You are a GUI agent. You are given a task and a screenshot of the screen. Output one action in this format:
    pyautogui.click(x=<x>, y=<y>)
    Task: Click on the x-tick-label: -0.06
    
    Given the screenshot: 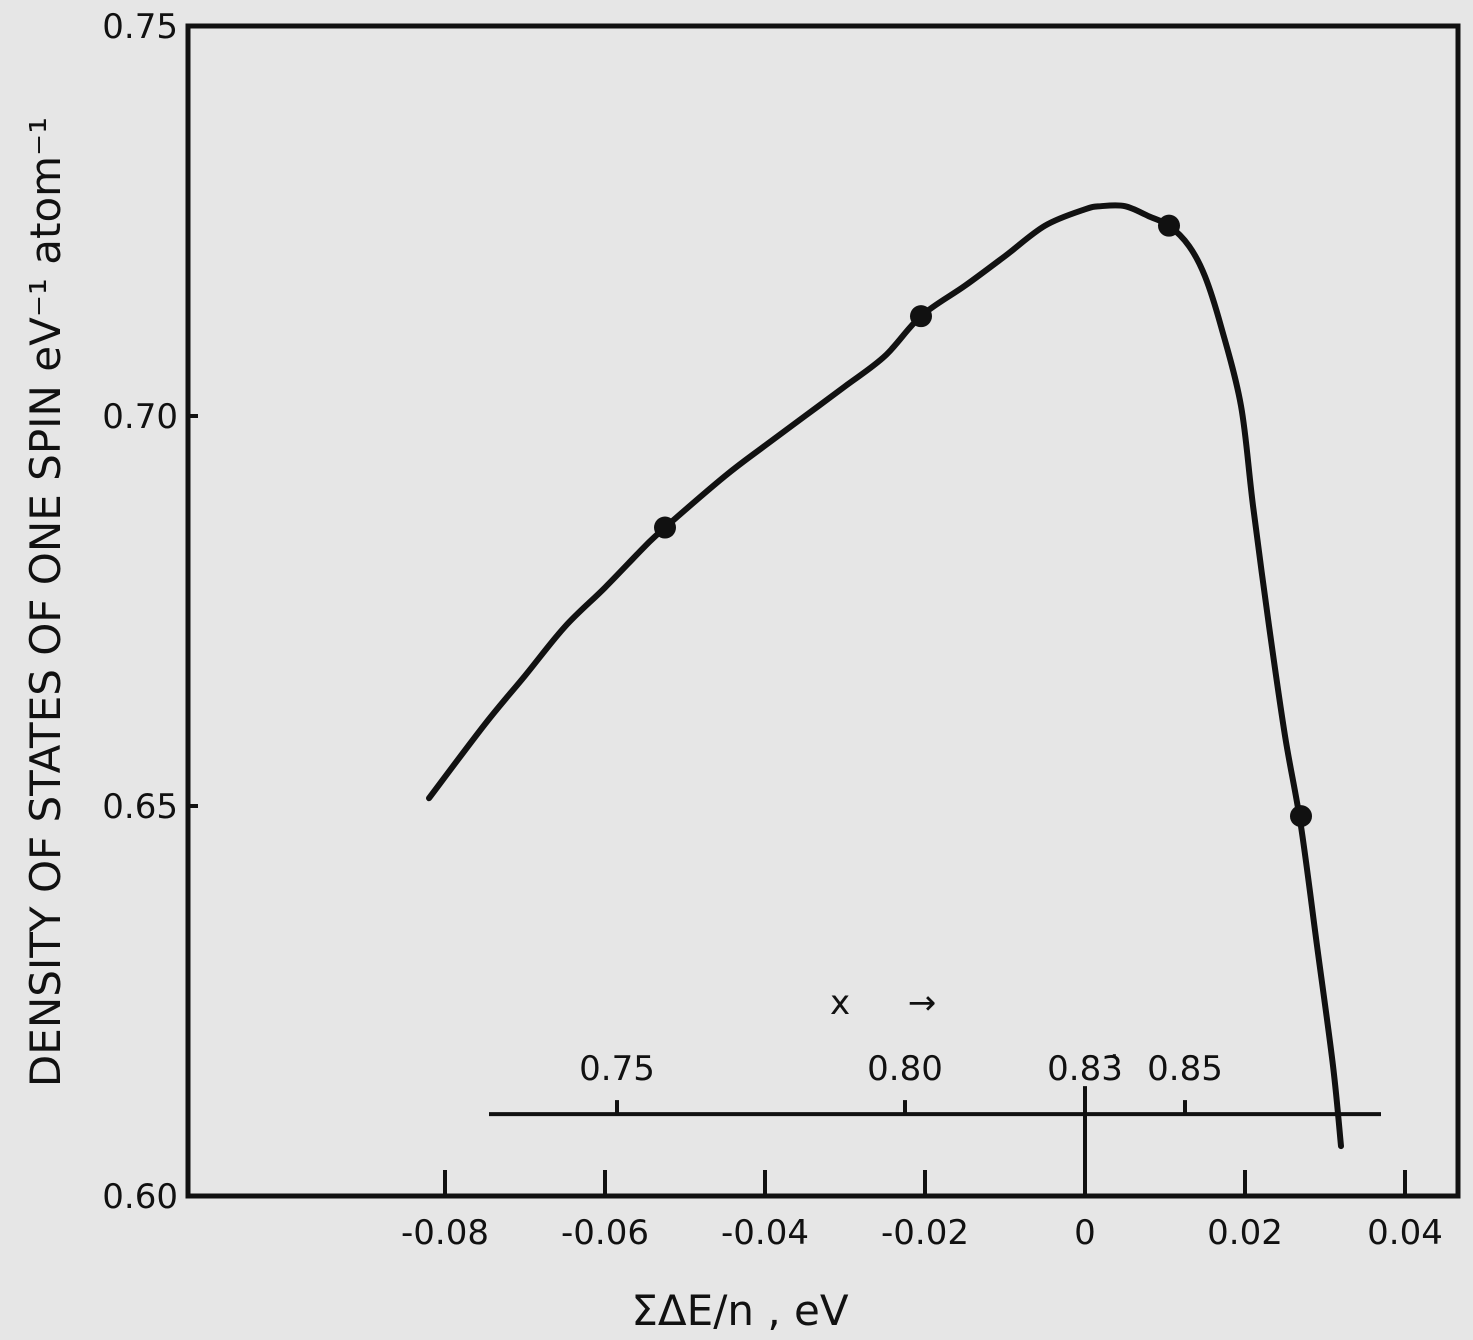 What is the action you would take?
    pyautogui.click(x=605, y=1233)
    